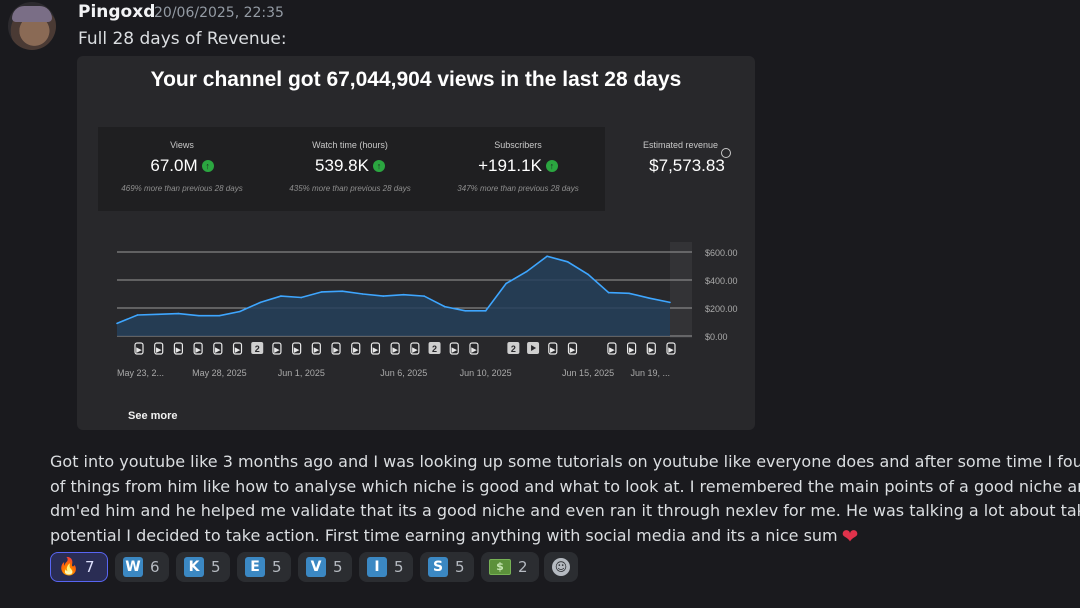 The width and height of the screenshot is (1080, 608). Describe the element at coordinates (350, 188) in the screenshot. I see `stat-note: 435% more than previous 28 days` at that location.